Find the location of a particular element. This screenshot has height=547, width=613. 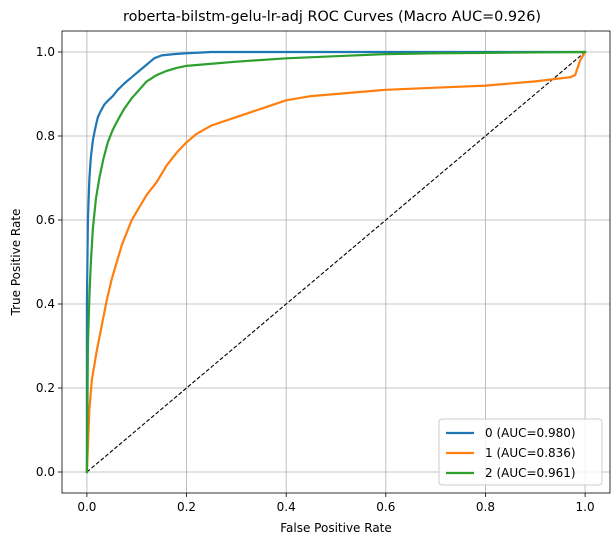

x-tick-label-3: 0.6 is located at coordinates (385, 507).